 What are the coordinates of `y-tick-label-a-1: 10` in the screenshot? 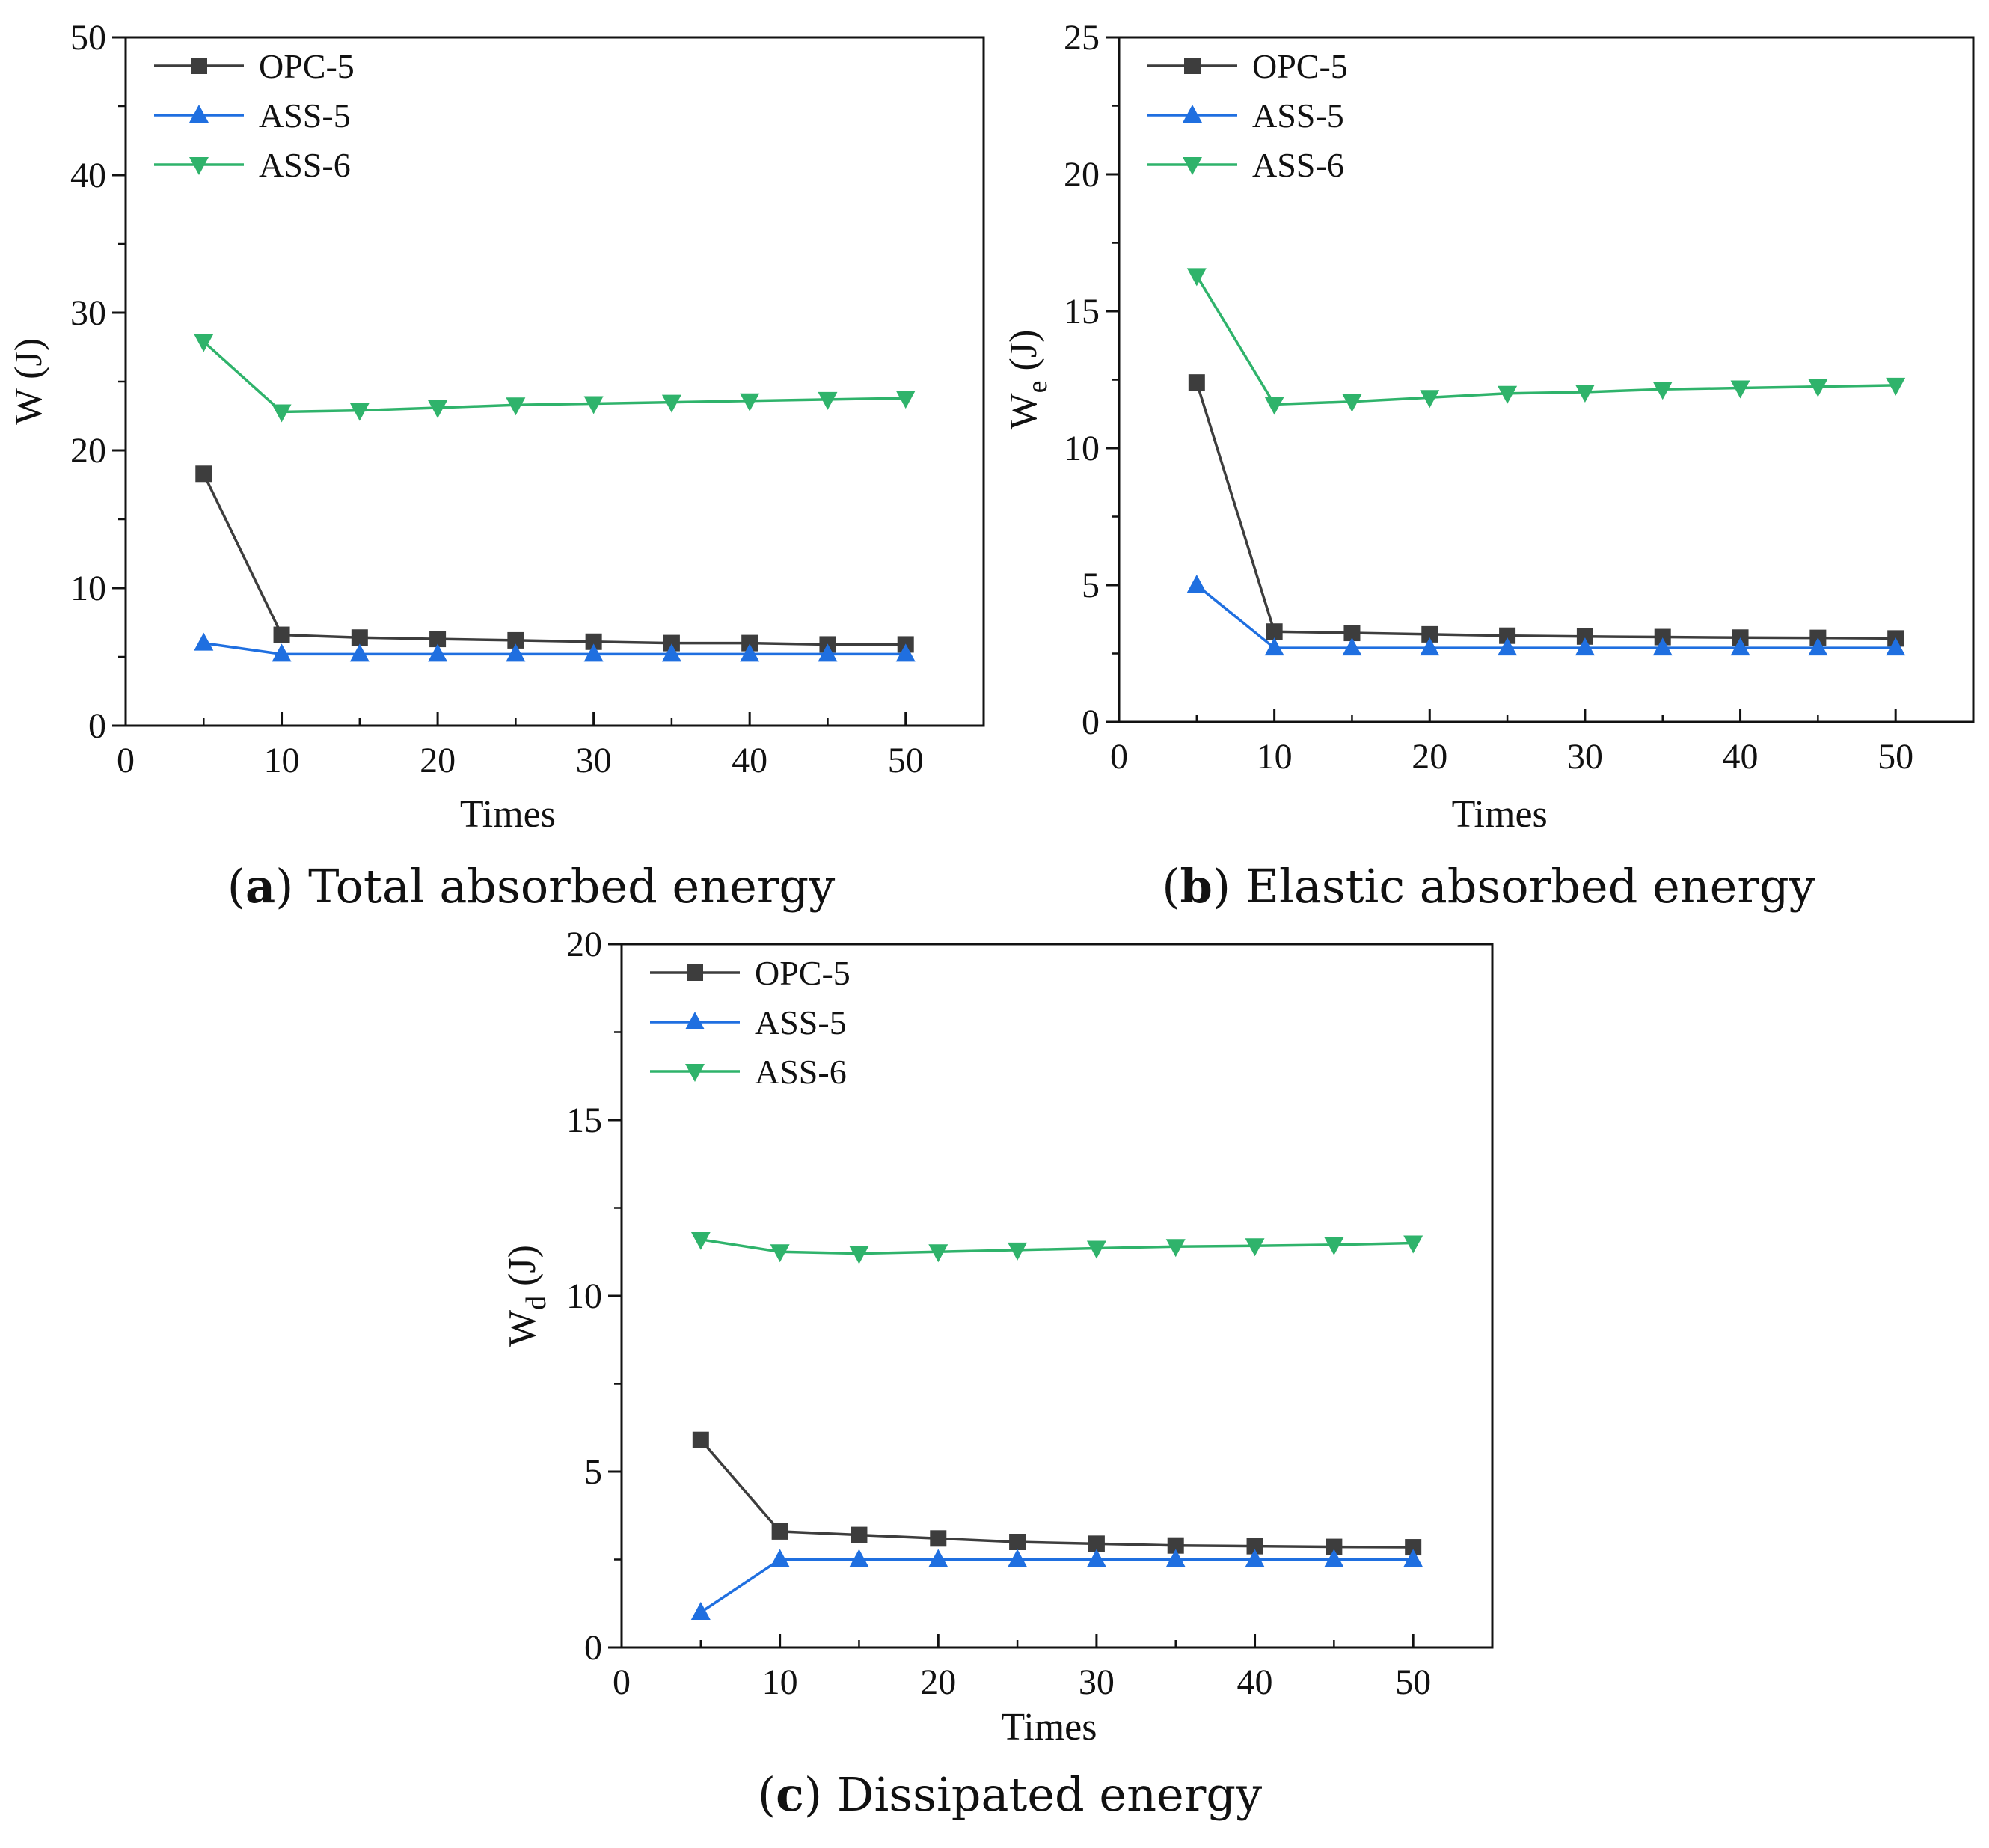 It's located at (88, 588).